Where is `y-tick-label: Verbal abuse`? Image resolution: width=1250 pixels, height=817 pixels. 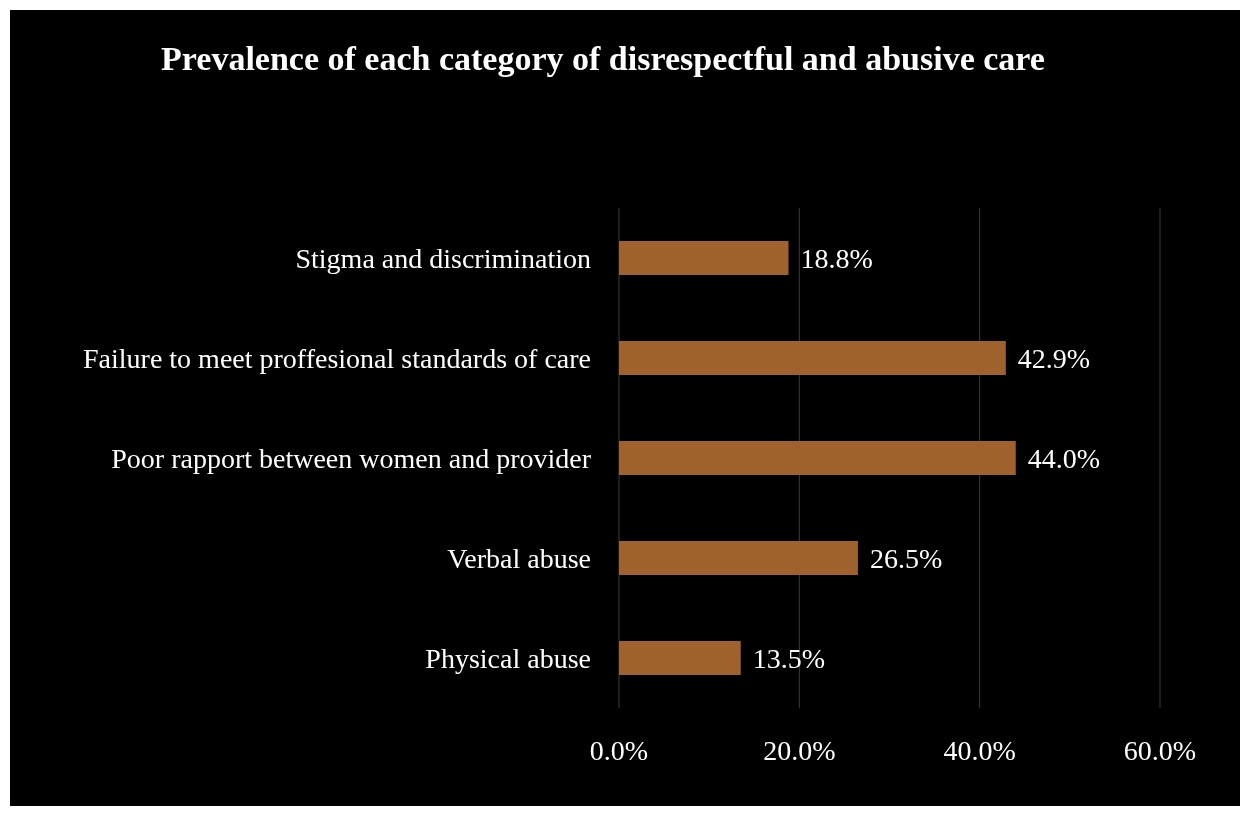
y-tick-label: Verbal abuse is located at coordinates (519, 558).